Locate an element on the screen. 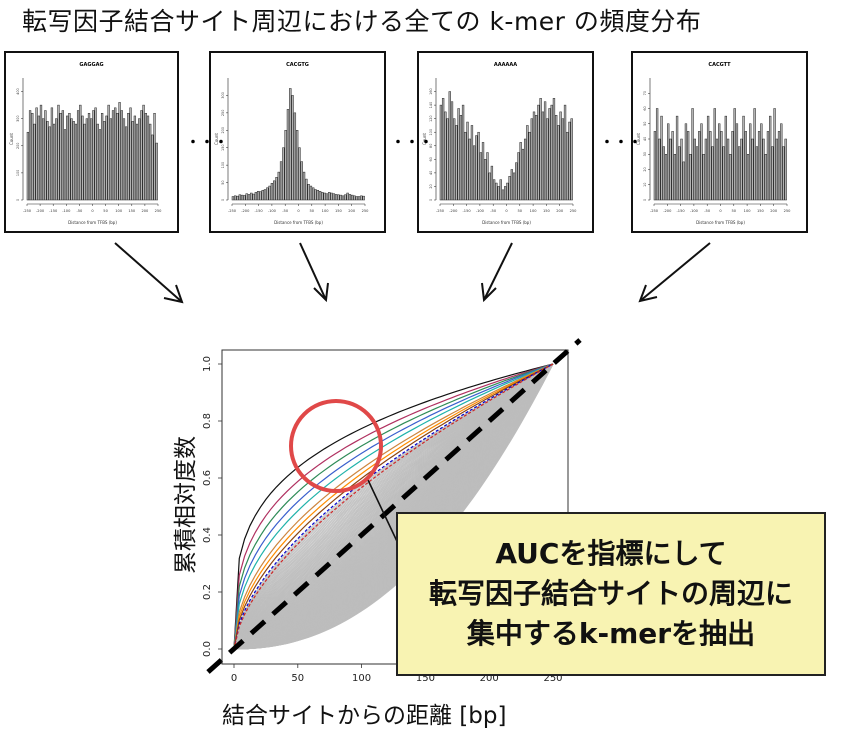 The width and height of the screenshot is (848, 732). x-tick-label: -50 is located at coordinates (493, 211).